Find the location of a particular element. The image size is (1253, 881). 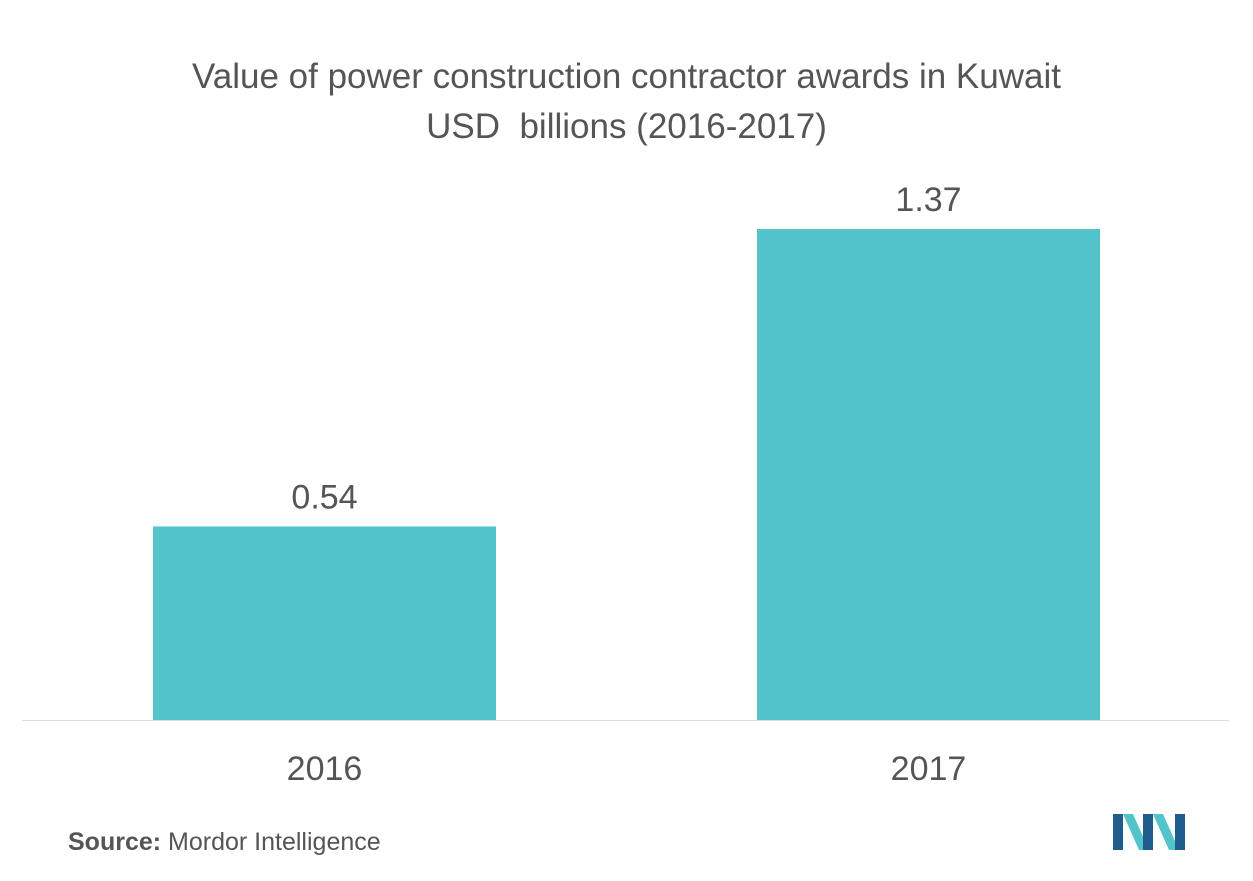

source-note: Source: Mordor Intelligence is located at coordinates (224, 842).